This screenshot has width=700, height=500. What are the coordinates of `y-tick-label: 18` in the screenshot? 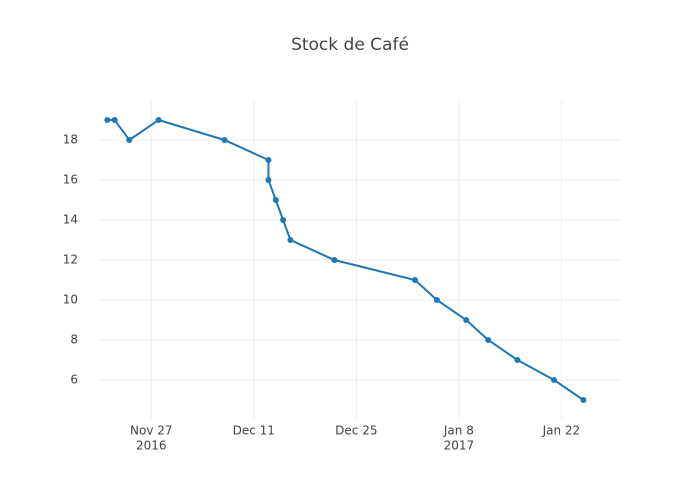 It's located at (70, 140).